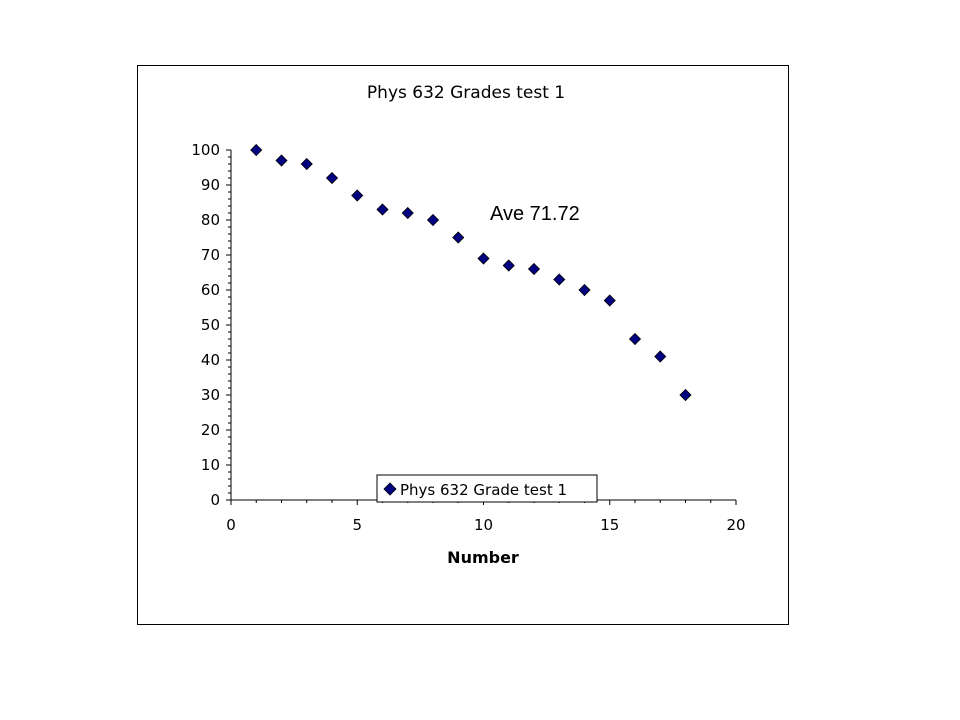  Describe the element at coordinates (210, 465) in the screenshot. I see `y-tick-label: 10` at that location.